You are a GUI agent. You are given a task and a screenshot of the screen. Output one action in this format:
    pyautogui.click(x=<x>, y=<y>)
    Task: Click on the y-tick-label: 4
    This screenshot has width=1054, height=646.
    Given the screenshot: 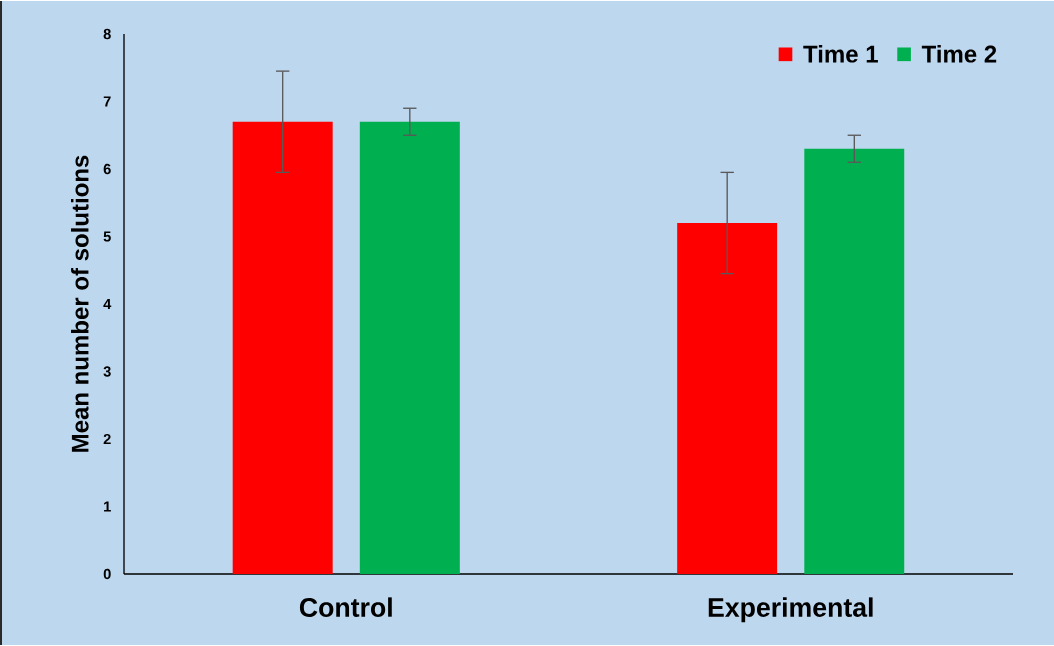 What is the action you would take?
    pyautogui.click(x=107, y=304)
    